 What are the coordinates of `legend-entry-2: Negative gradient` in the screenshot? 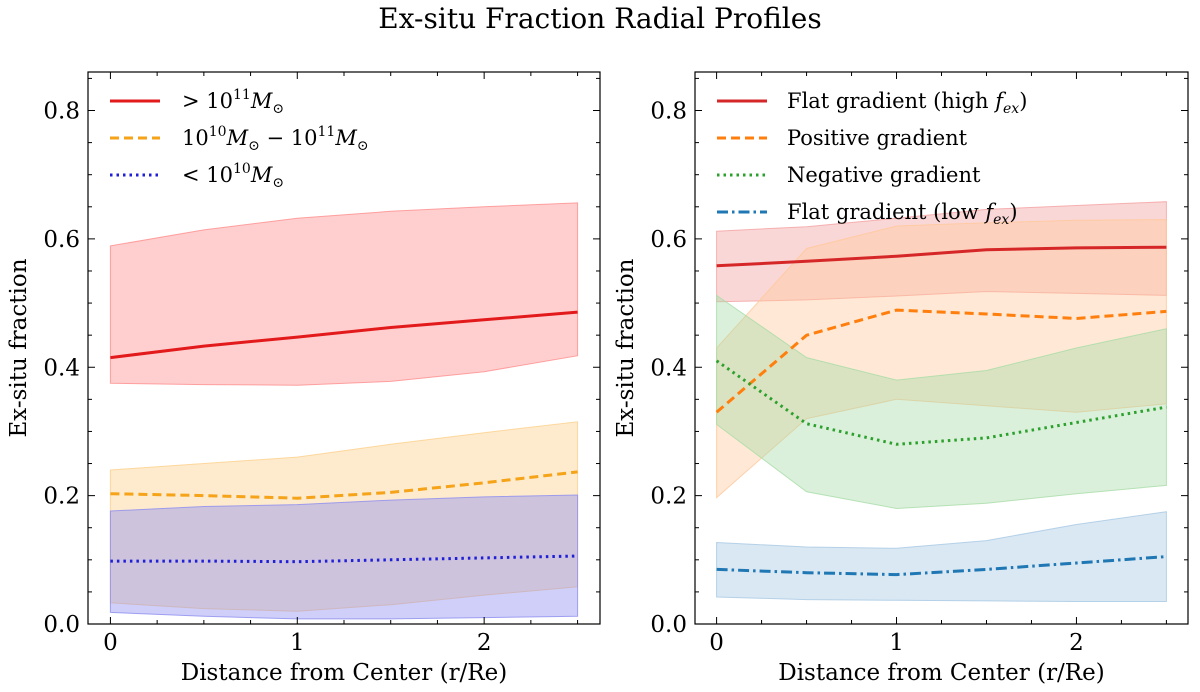 It's located at (884, 175).